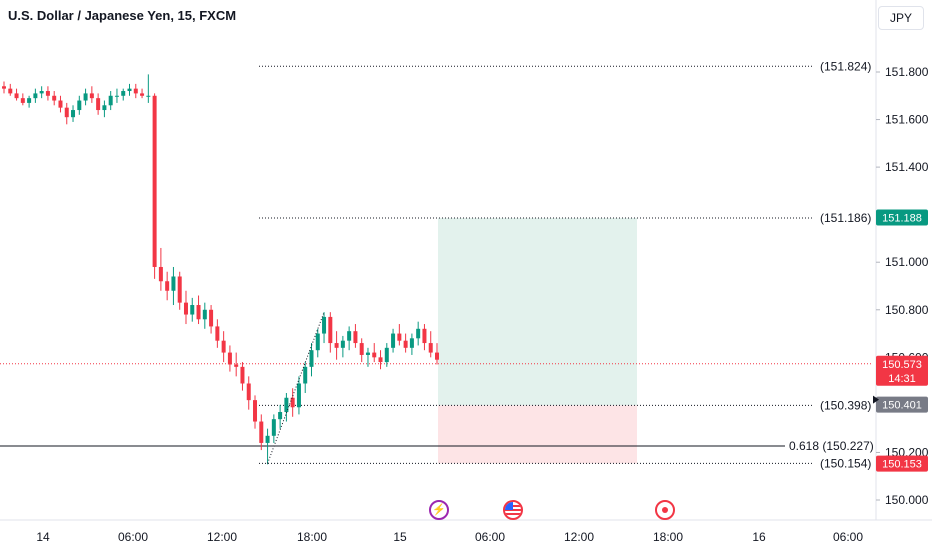  I want to click on level-label: (151.824), so click(845, 66).